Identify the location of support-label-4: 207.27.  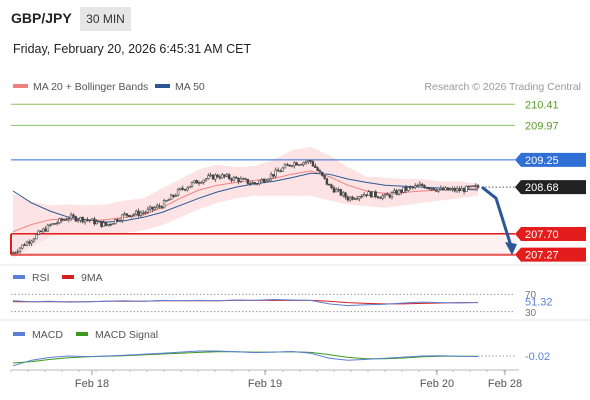
(542, 256).